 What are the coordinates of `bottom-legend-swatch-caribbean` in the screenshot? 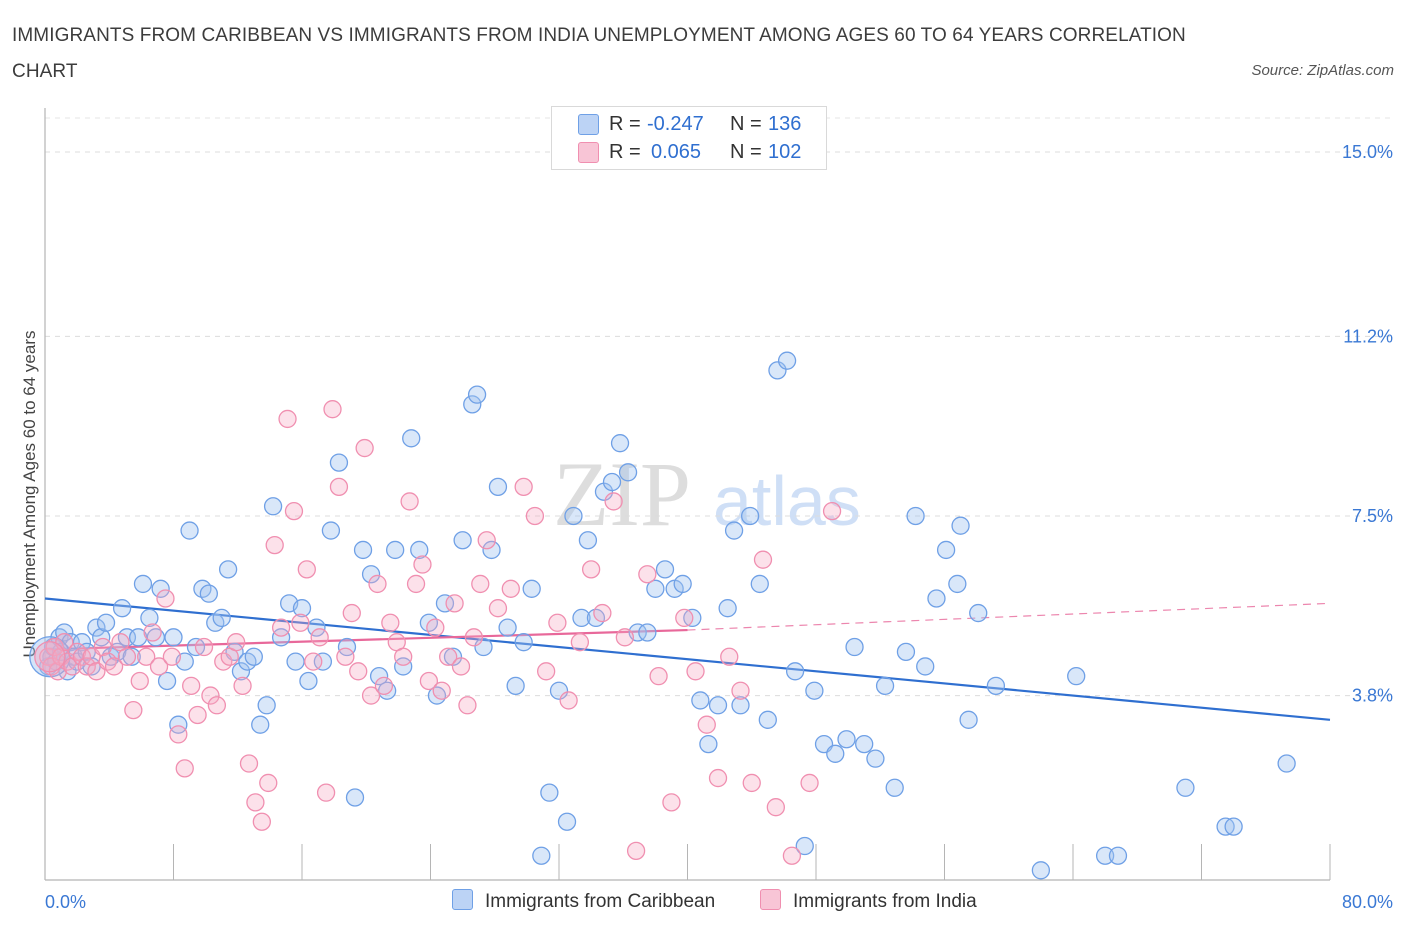 It's located at (462, 899).